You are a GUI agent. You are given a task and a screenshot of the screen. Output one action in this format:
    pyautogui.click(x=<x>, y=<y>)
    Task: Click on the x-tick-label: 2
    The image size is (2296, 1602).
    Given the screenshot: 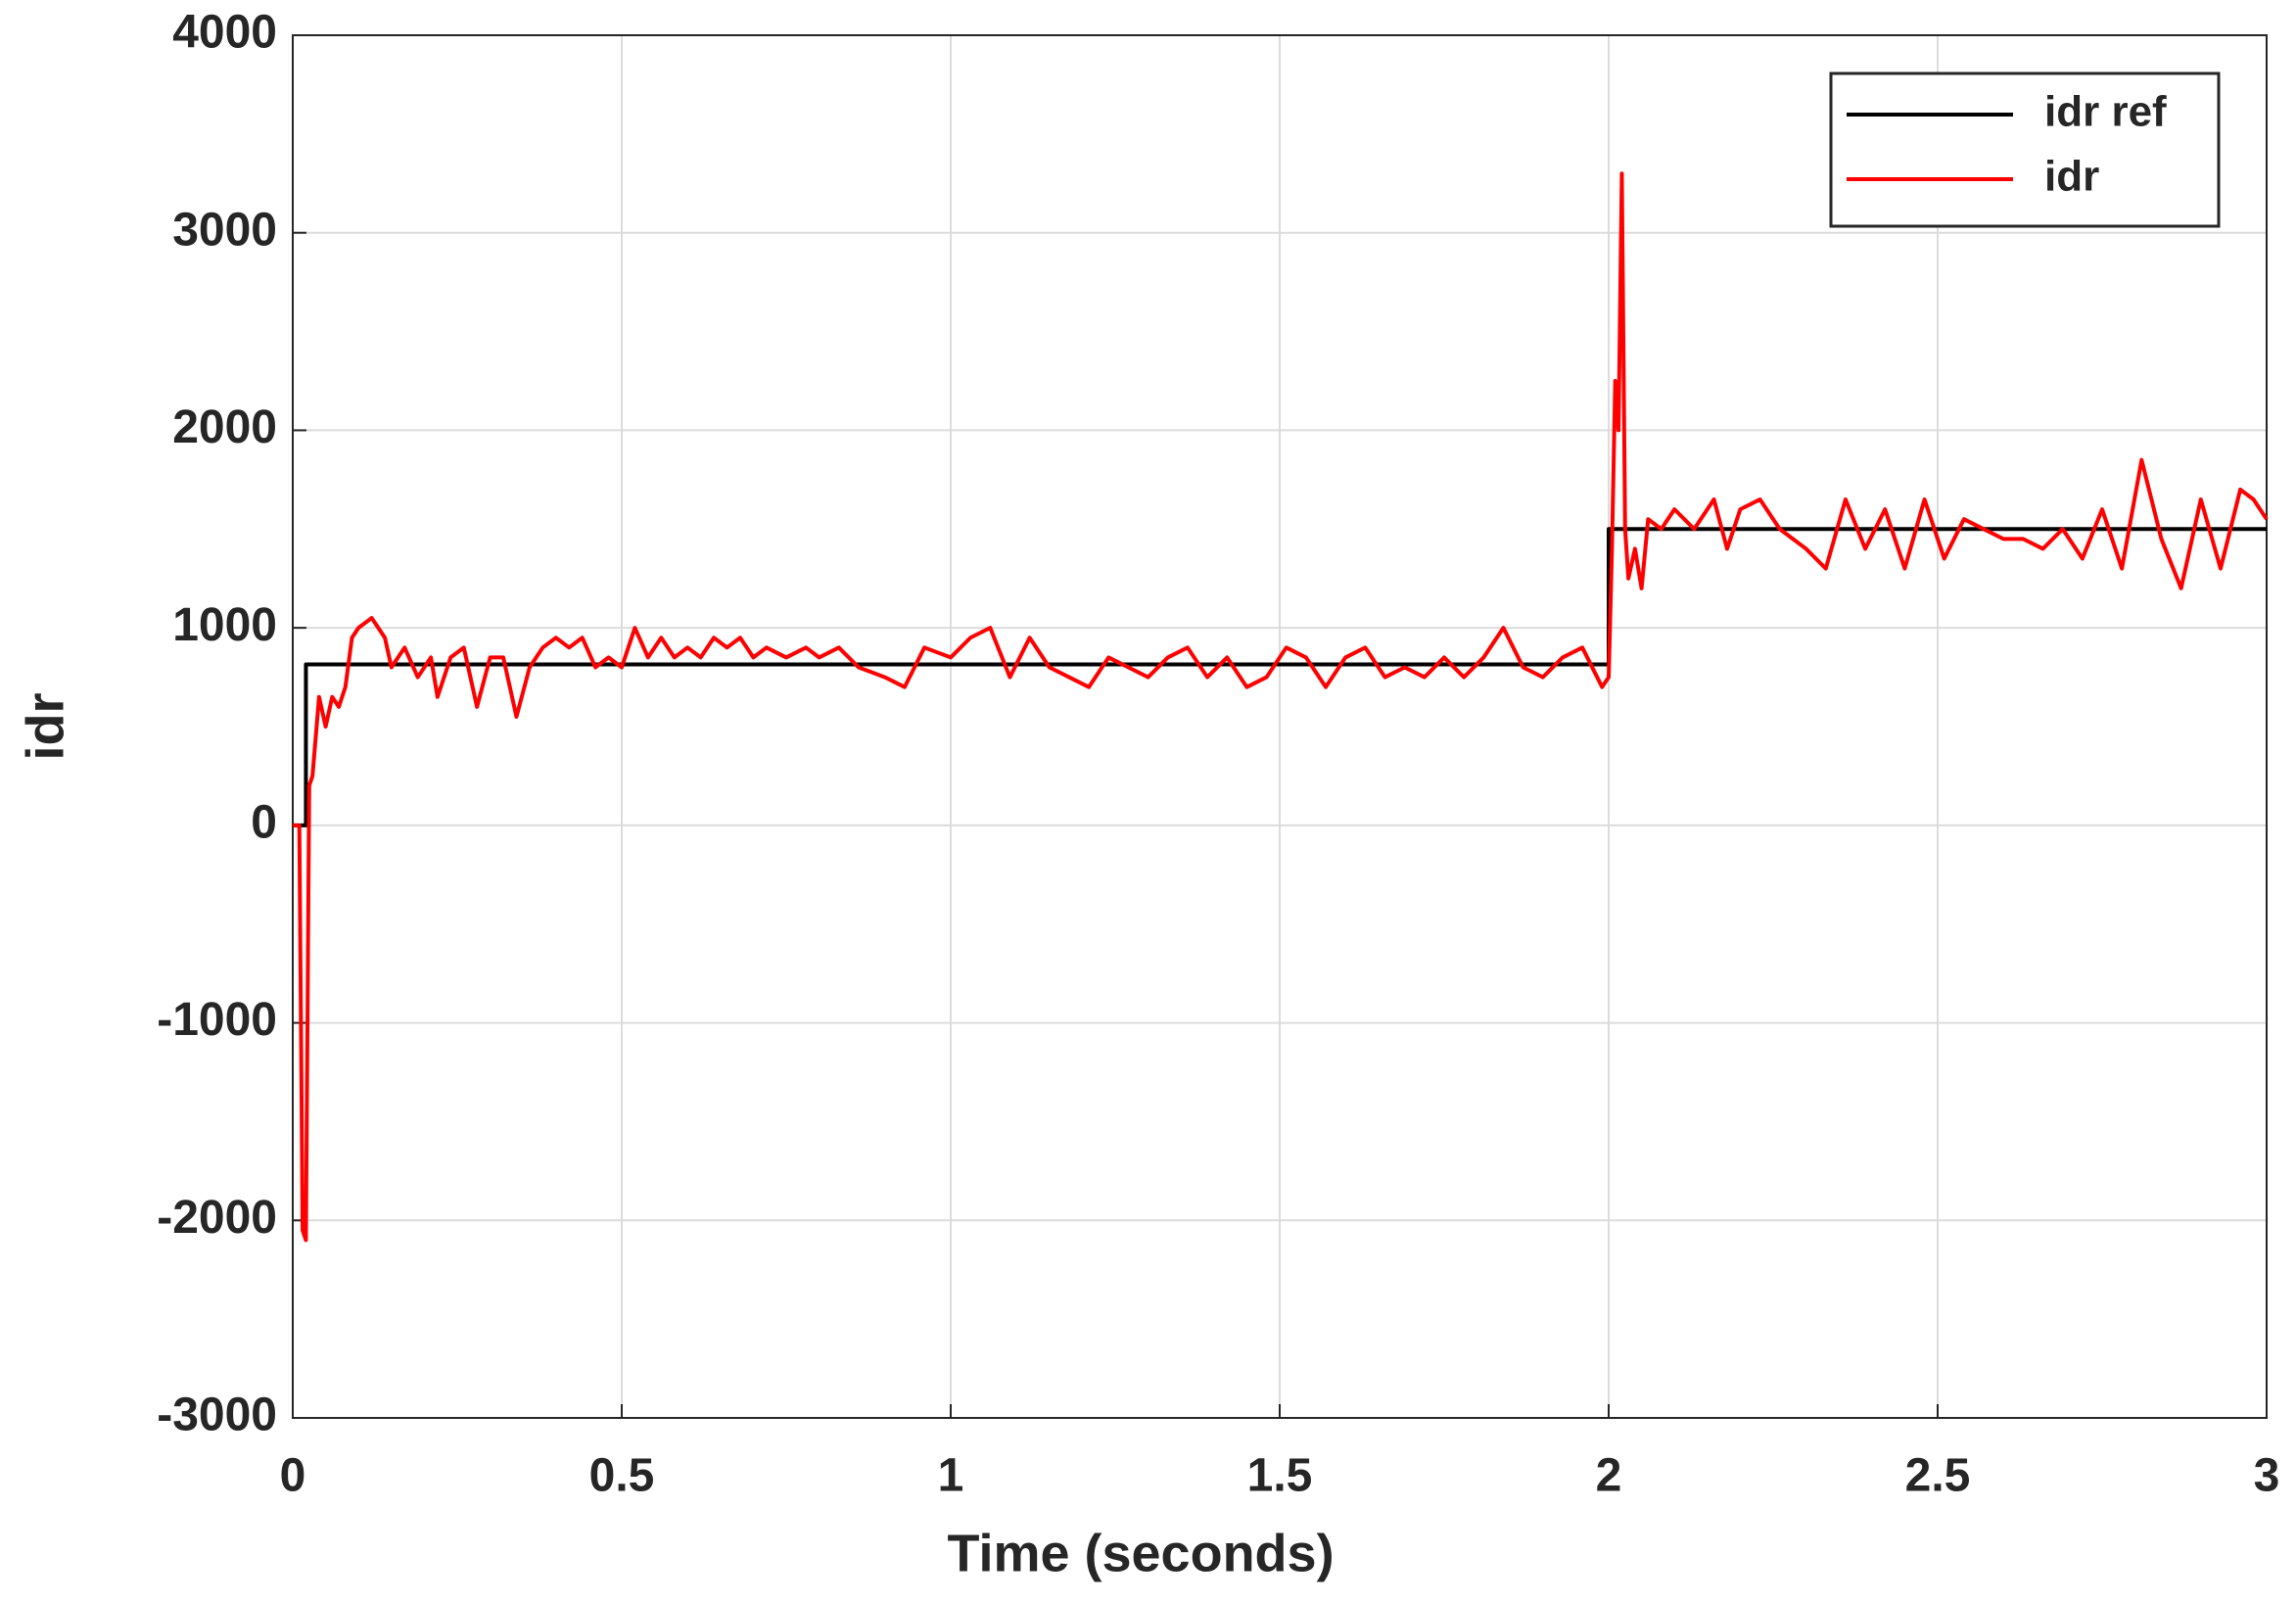 What is the action you would take?
    pyautogui.click(x=1609, y=1476)
    